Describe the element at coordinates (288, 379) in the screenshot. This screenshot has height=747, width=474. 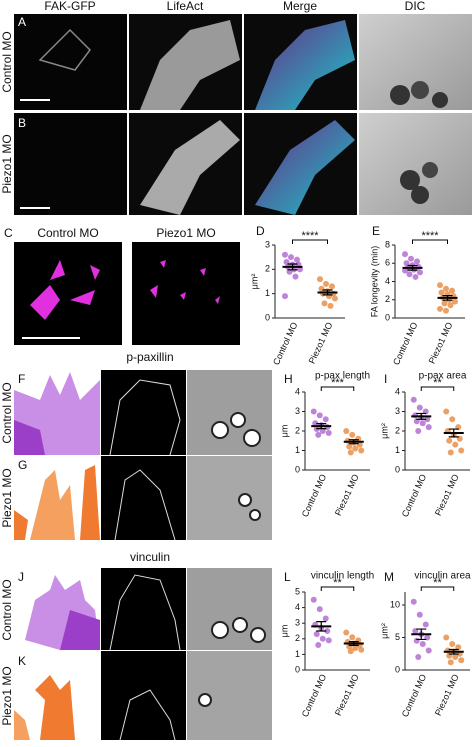
I see `panel-letter: H` at that location.